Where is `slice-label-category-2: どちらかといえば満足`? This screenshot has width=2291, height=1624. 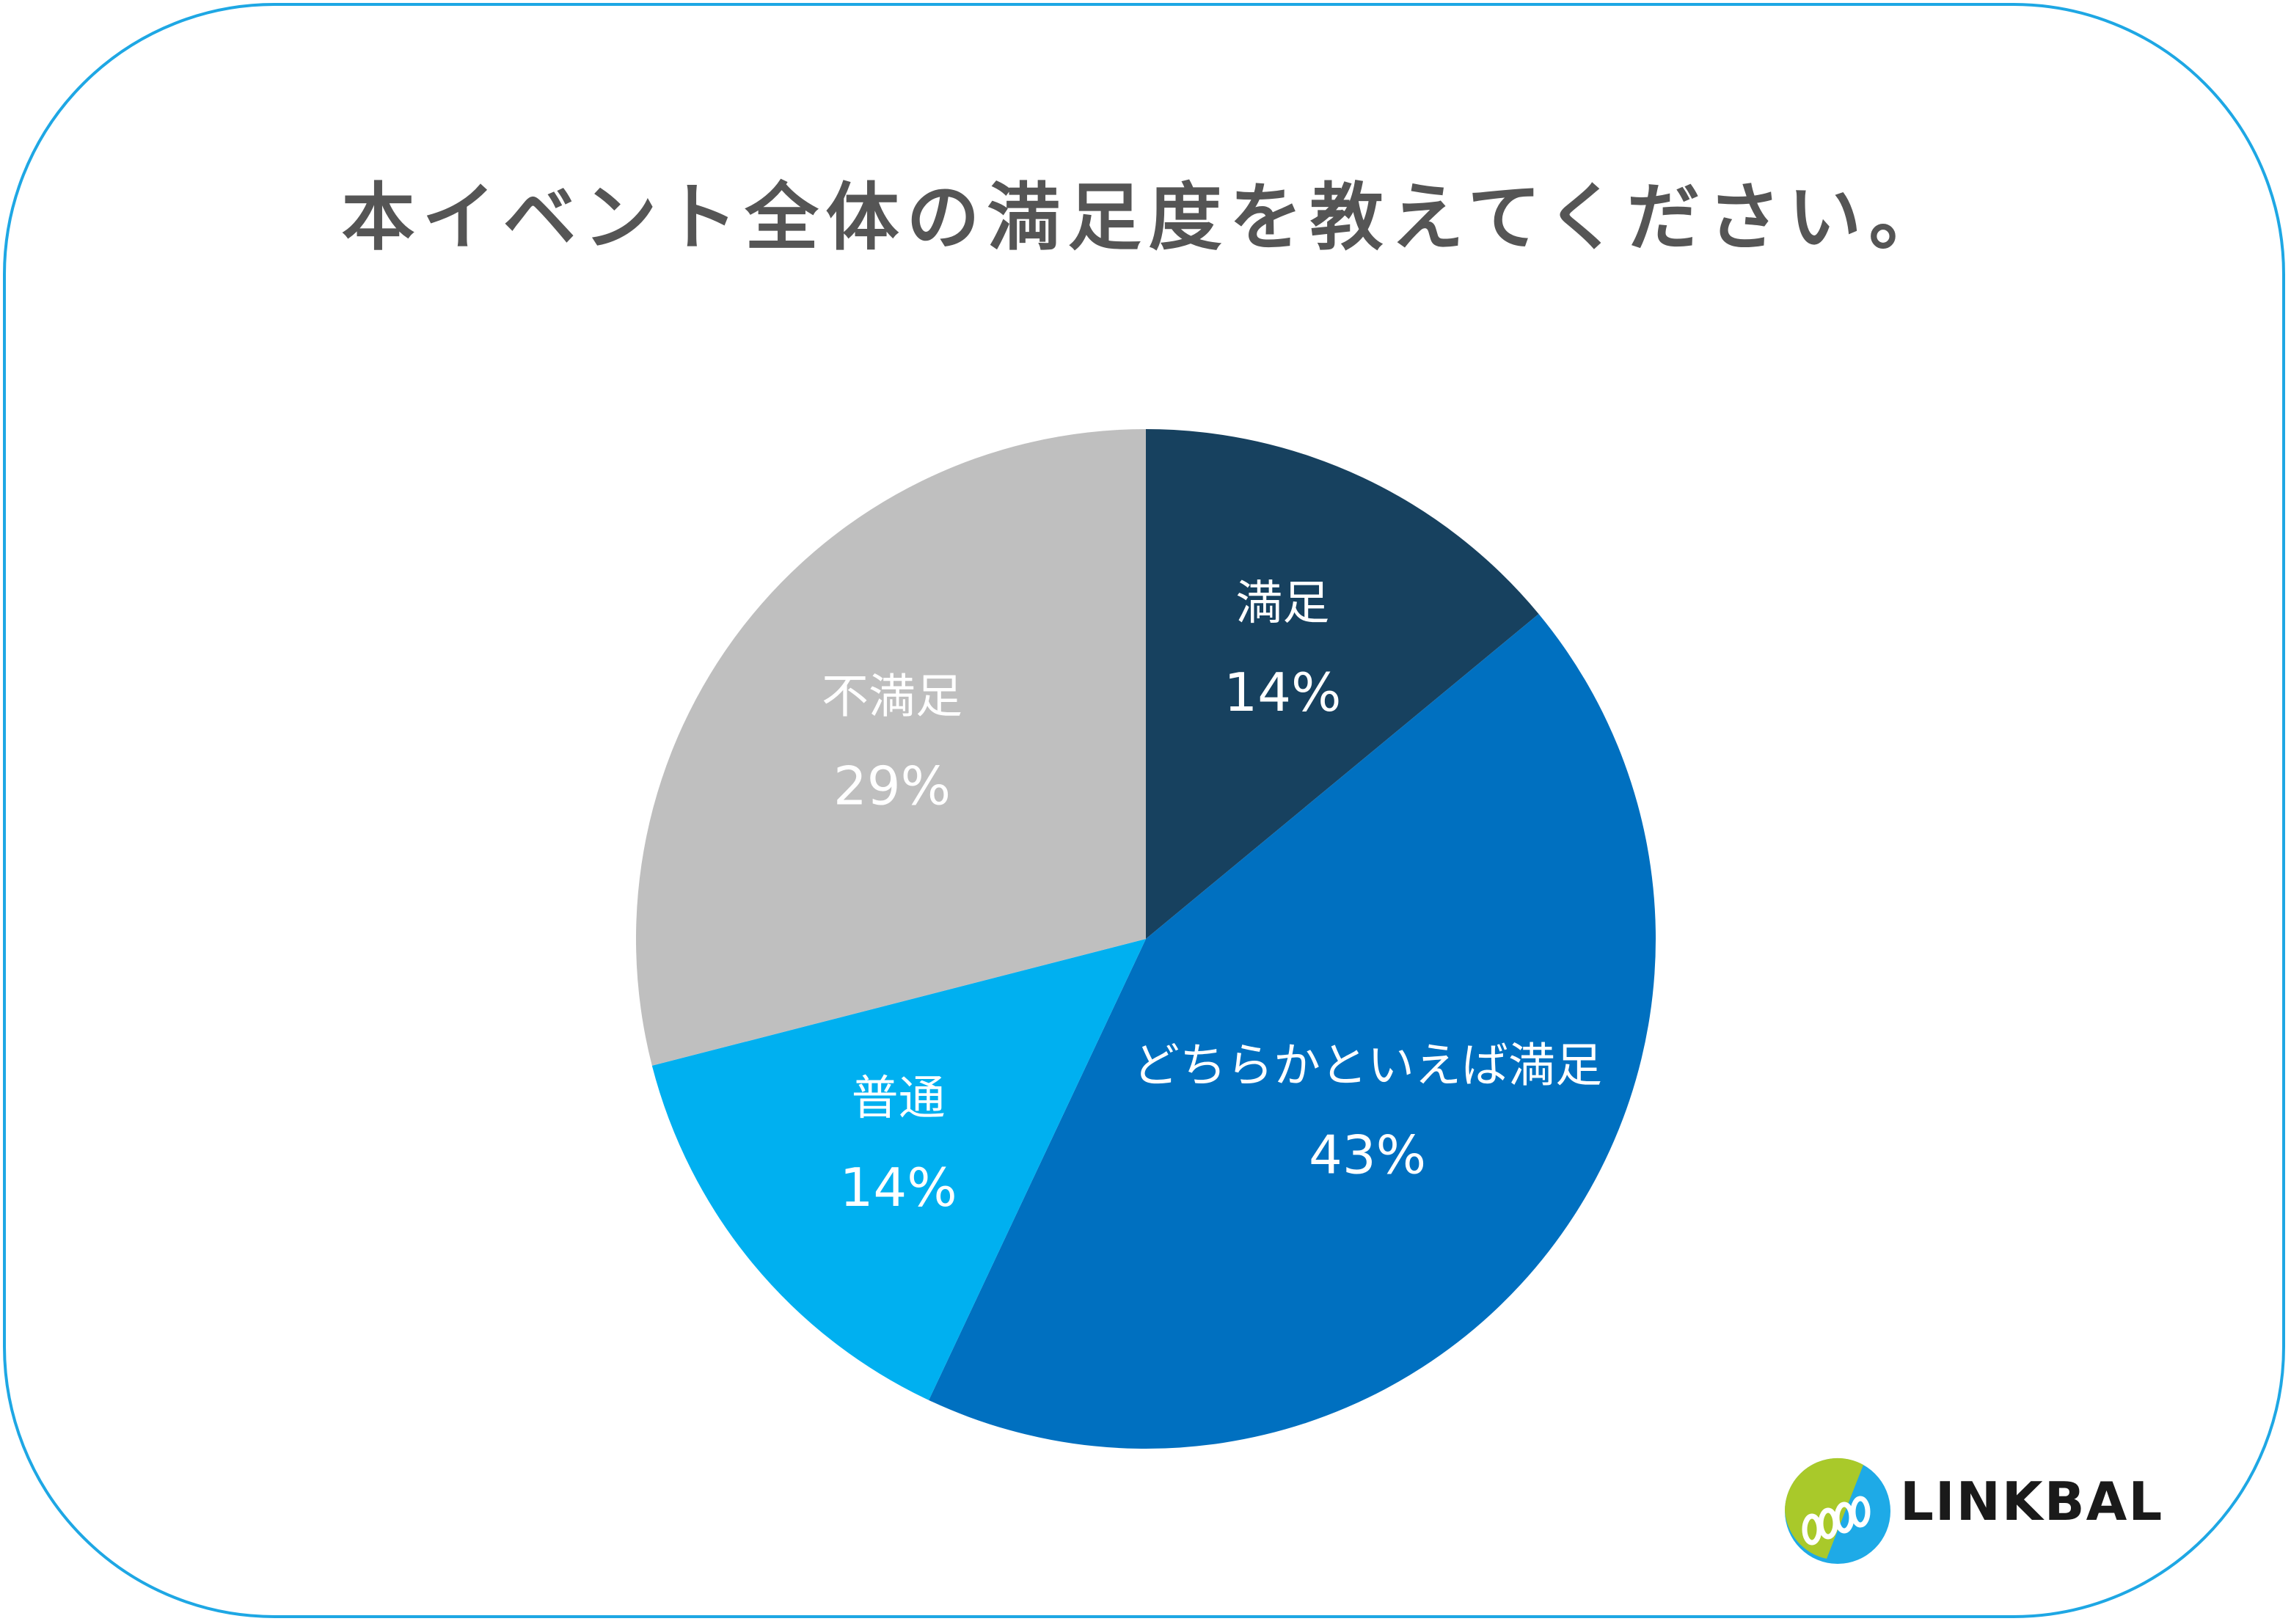
slice-label-category-2: どちらかといえば満足 is located at coordinates (1367, 1066).